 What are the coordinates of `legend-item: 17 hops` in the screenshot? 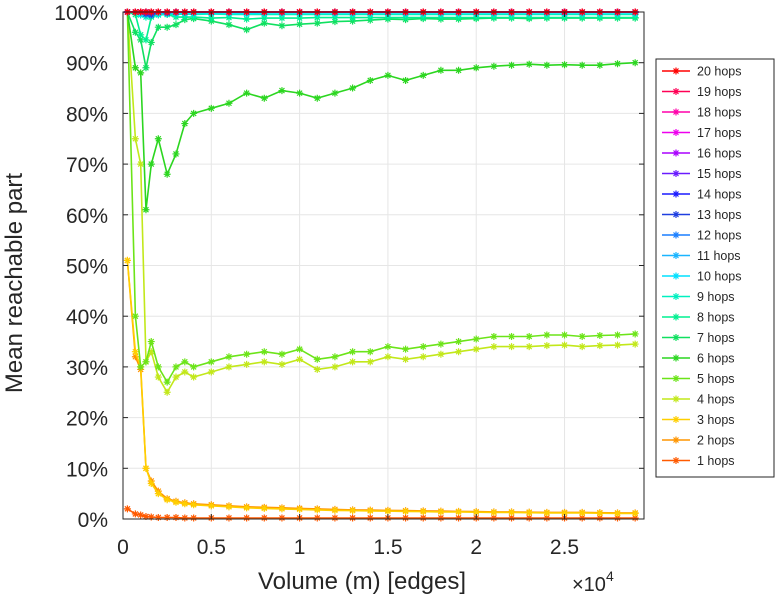 It's located at (701, 133).